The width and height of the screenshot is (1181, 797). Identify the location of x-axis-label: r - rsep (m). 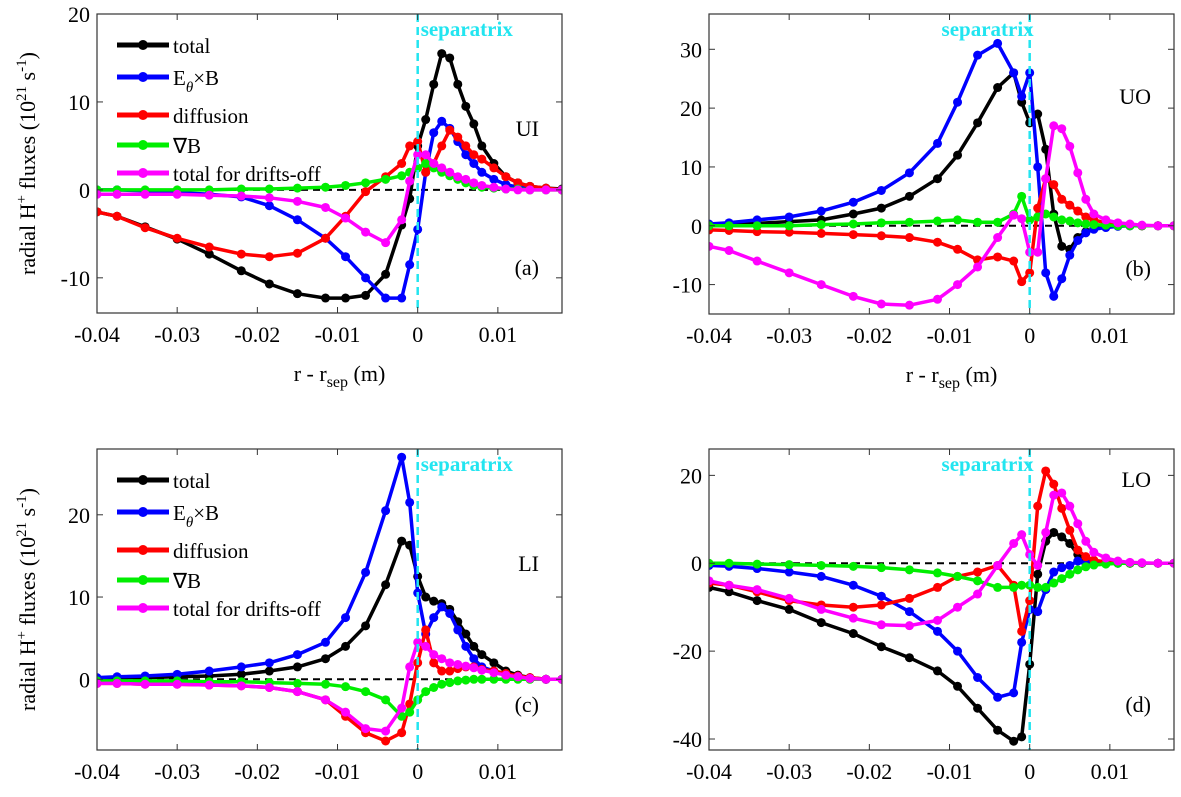
(952, 377).